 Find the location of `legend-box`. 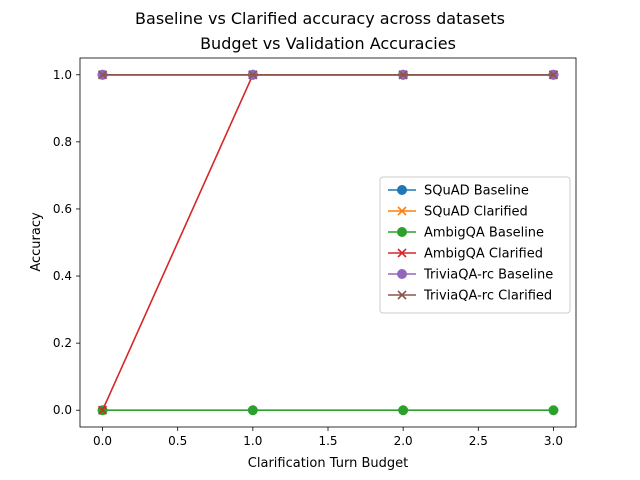

legend-box is located at coordinates (475, 245).